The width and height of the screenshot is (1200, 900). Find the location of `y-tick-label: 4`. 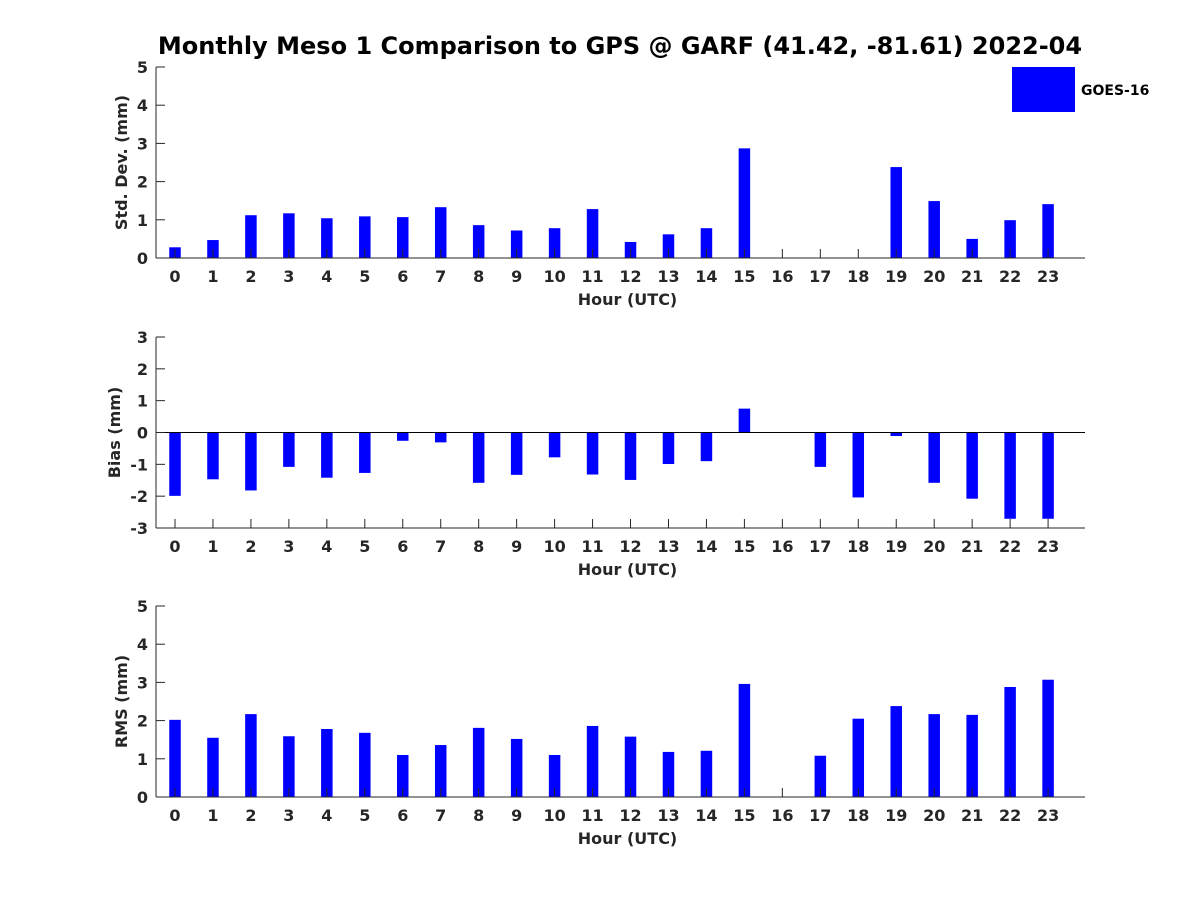

y-tick-label: 4 is located at coordinates (142, 644).